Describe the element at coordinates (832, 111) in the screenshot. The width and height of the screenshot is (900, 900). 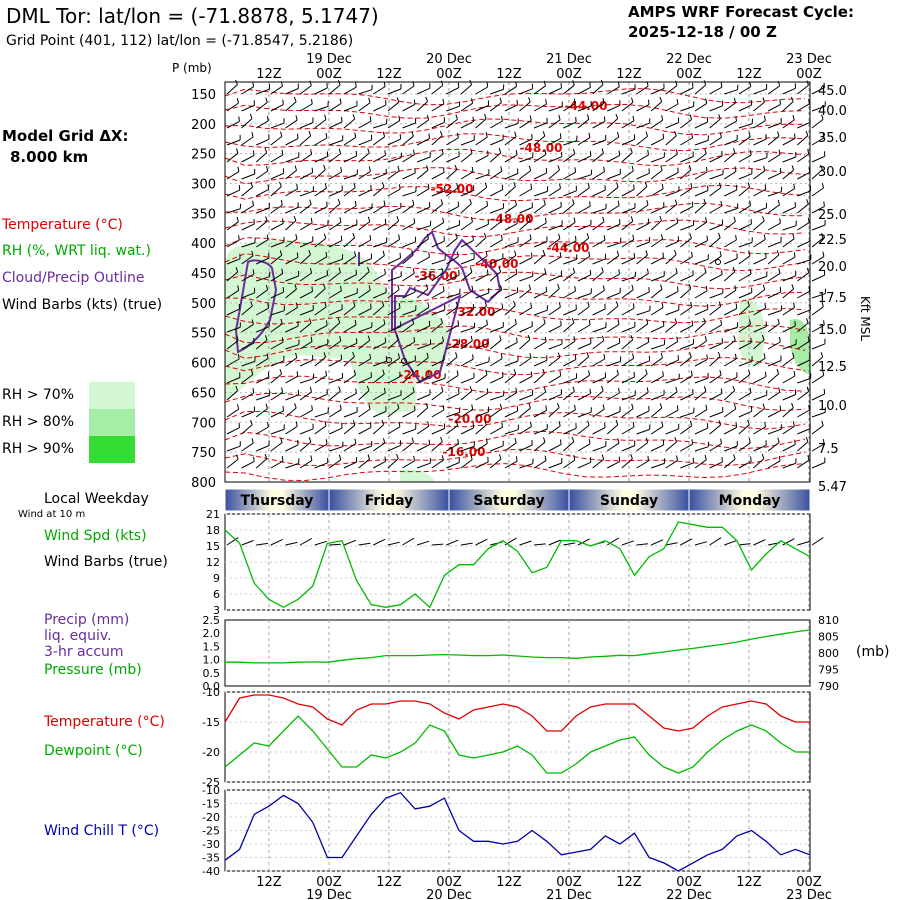
I see `height-tick-label: 40.0` at that location.